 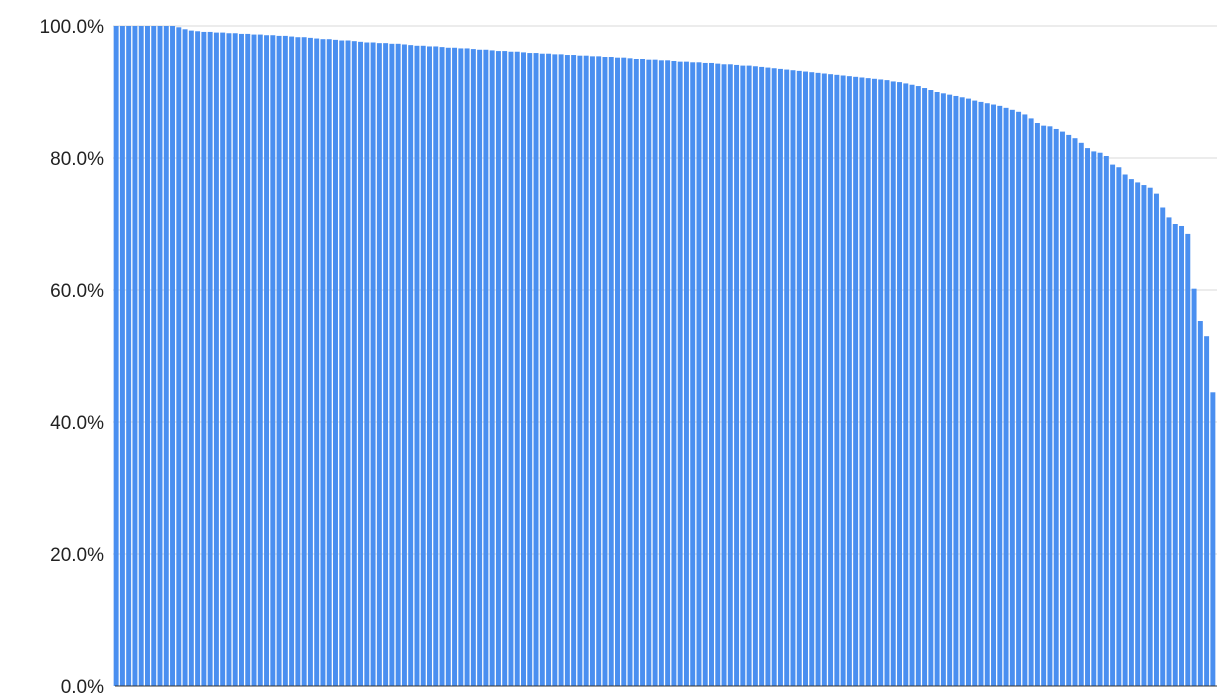 What do you see at coordinates (72, 27) in the screenshot?
I see `y-tick-label: 100.0%` at bounding box center [72, 27].